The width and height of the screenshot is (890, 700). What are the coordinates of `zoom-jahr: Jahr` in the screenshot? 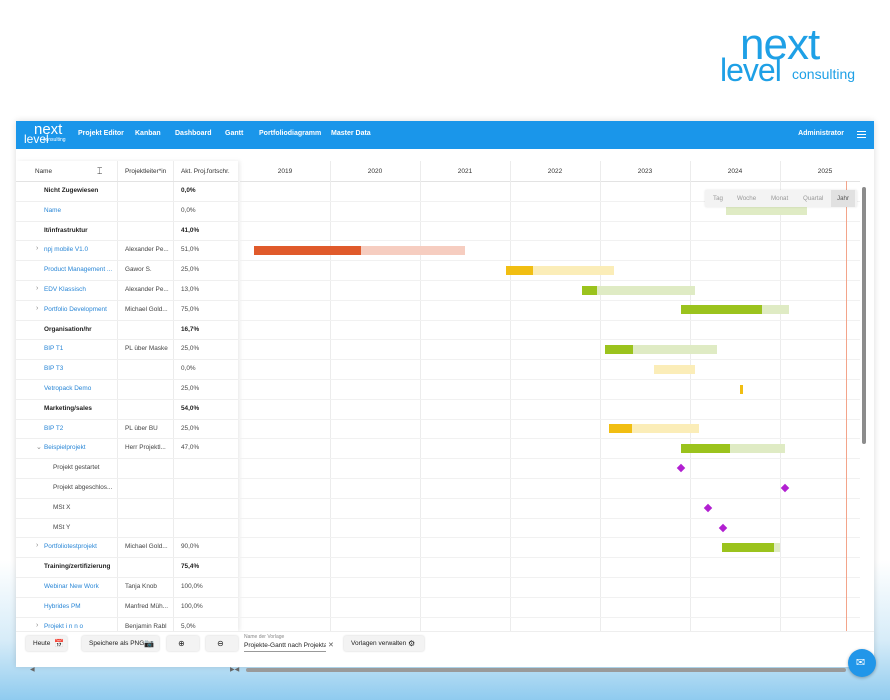 It's located at (843, 198).